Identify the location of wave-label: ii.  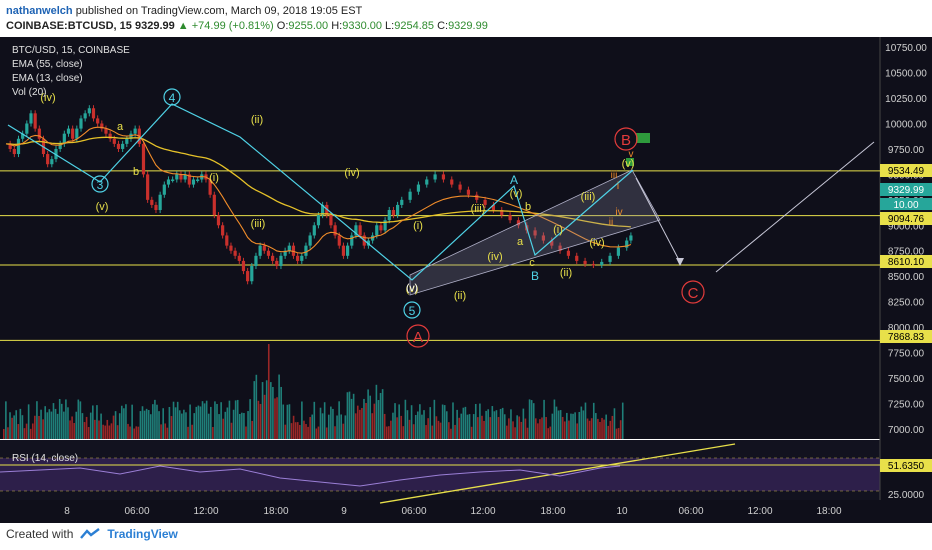
(611, 222).